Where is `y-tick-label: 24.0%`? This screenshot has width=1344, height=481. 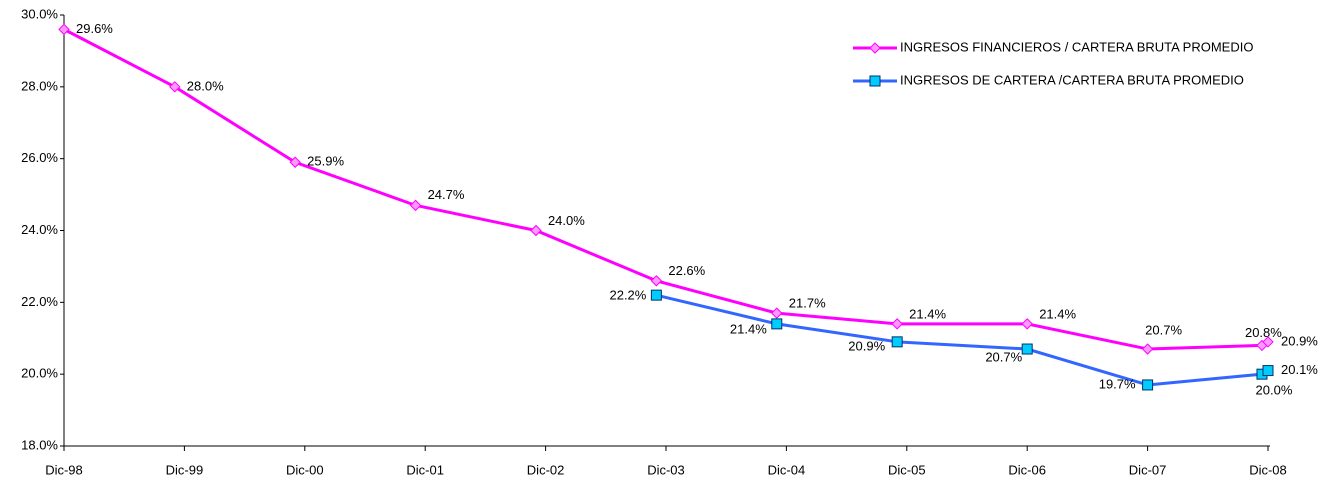
y-tick-label: 24.0% is located at coordinates (39, 229).